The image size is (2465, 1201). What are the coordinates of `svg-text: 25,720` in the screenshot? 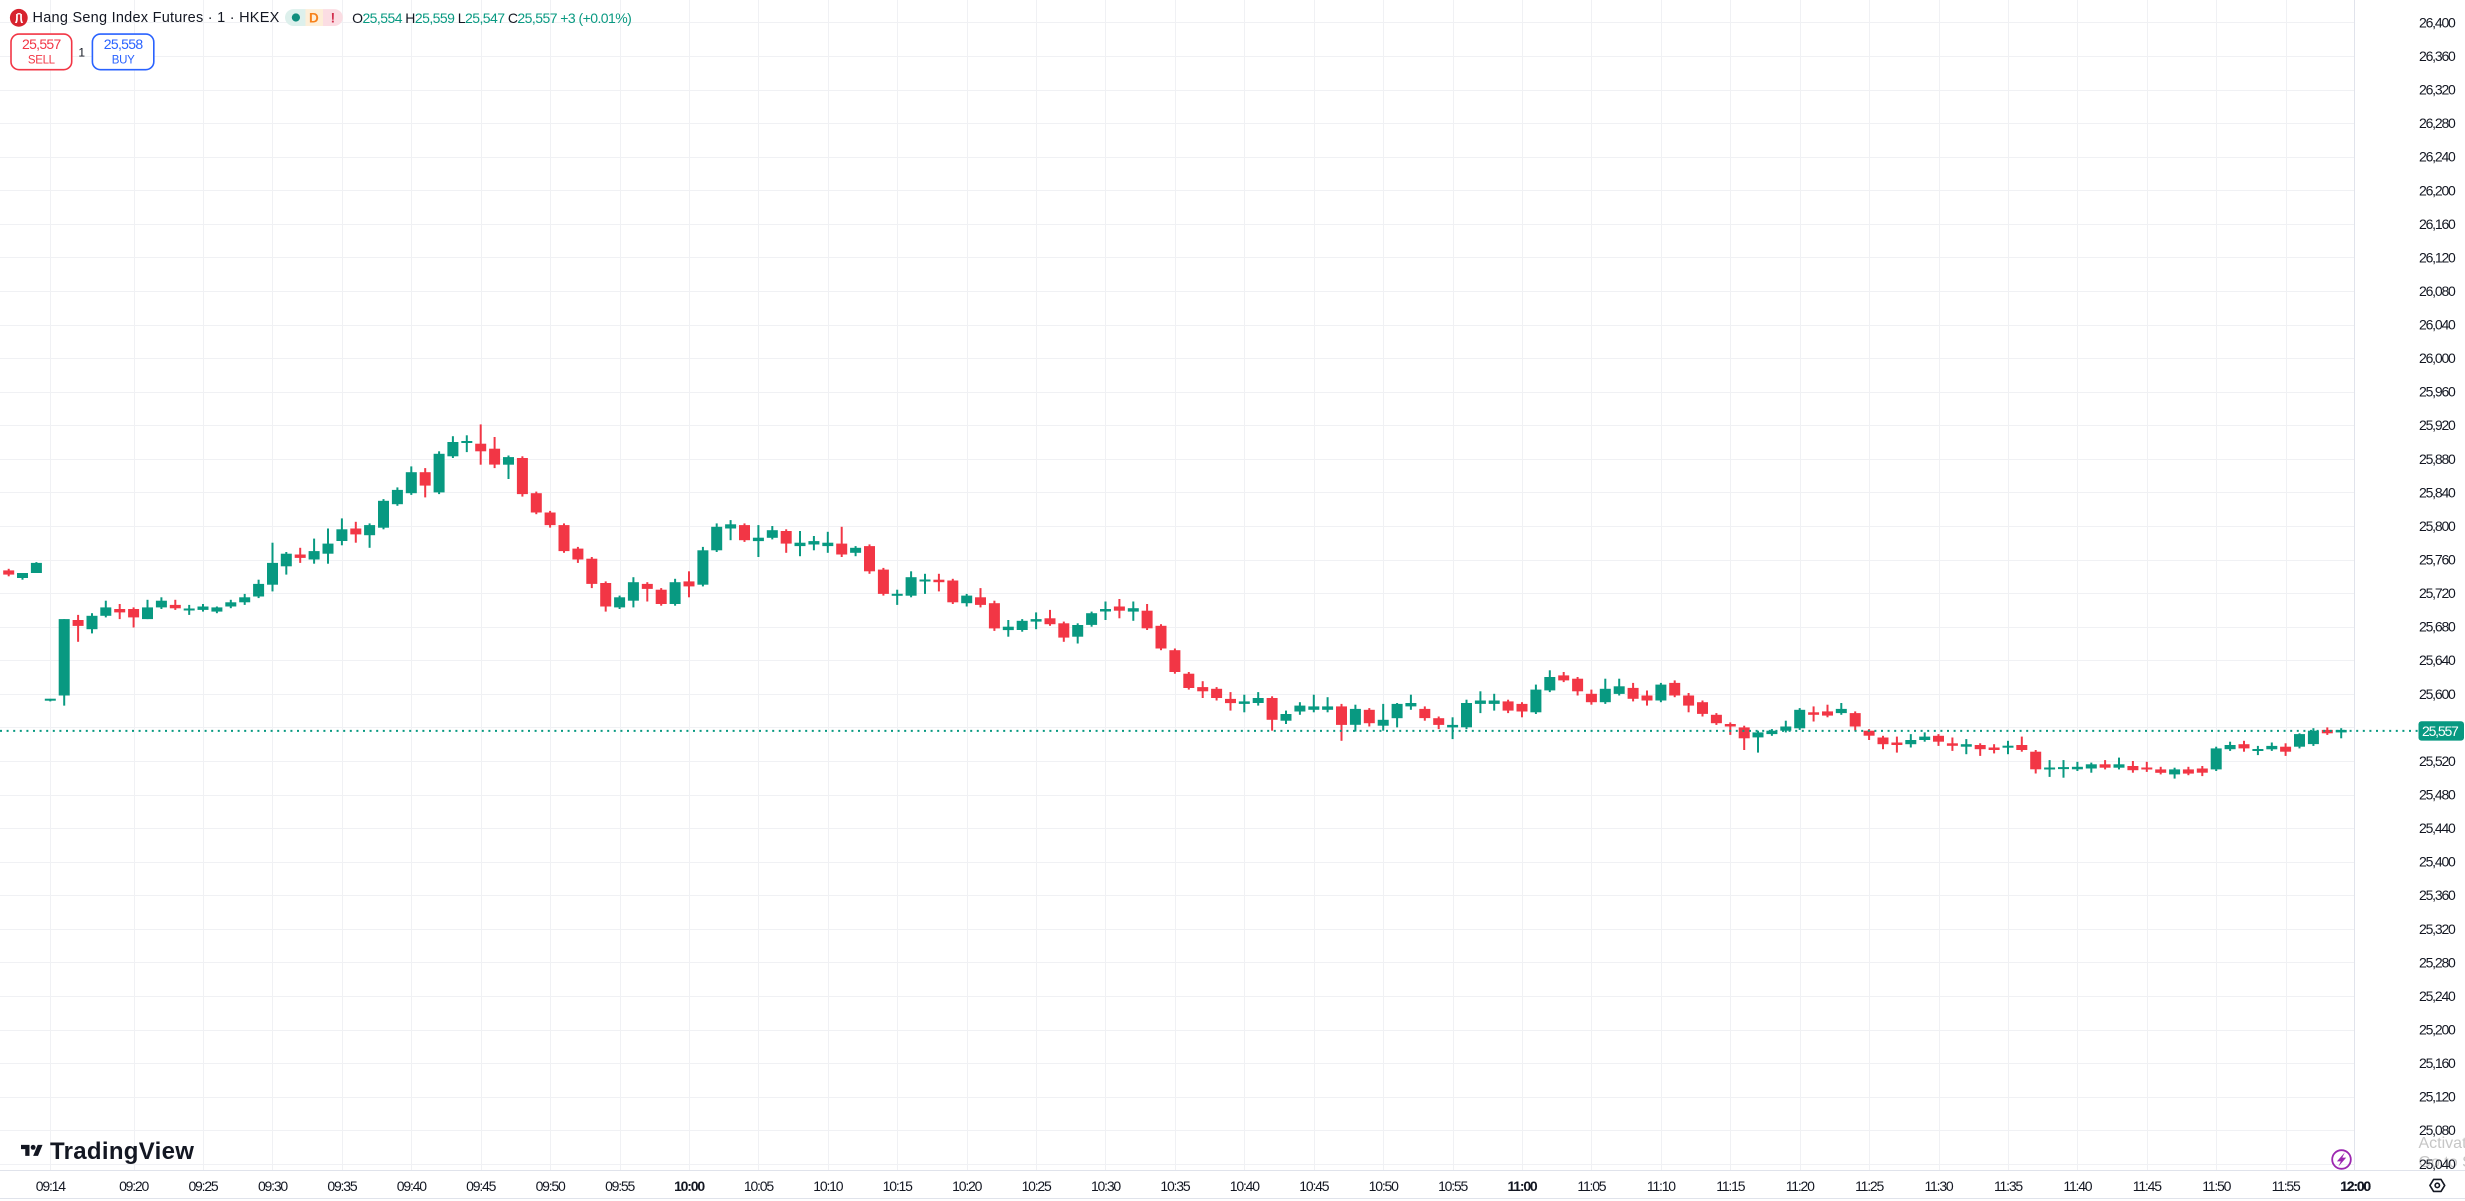 It's located at (2437, 593).